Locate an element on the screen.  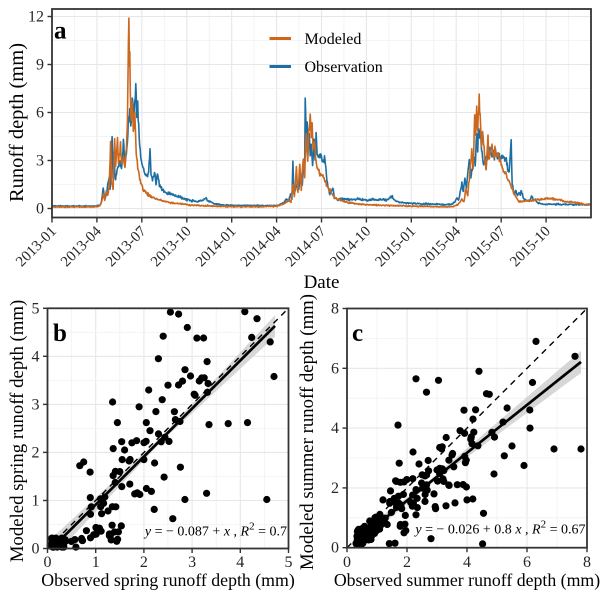
svg-text: Modeled is located at coordinates (333, 39).